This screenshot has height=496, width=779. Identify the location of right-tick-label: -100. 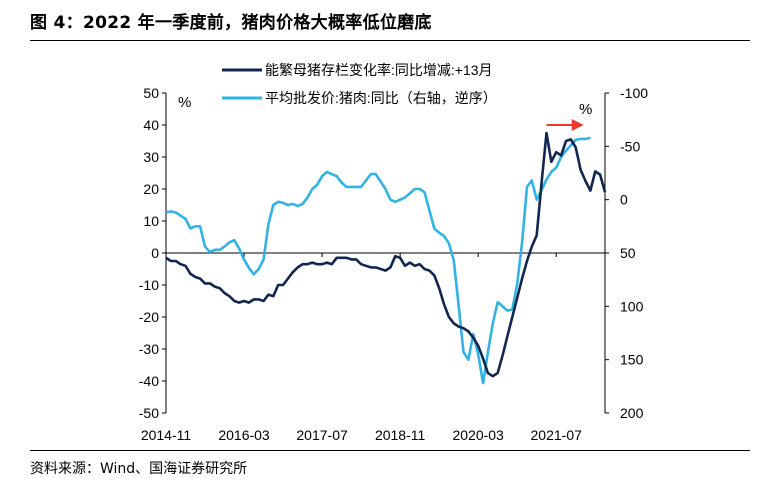
(634, 93).